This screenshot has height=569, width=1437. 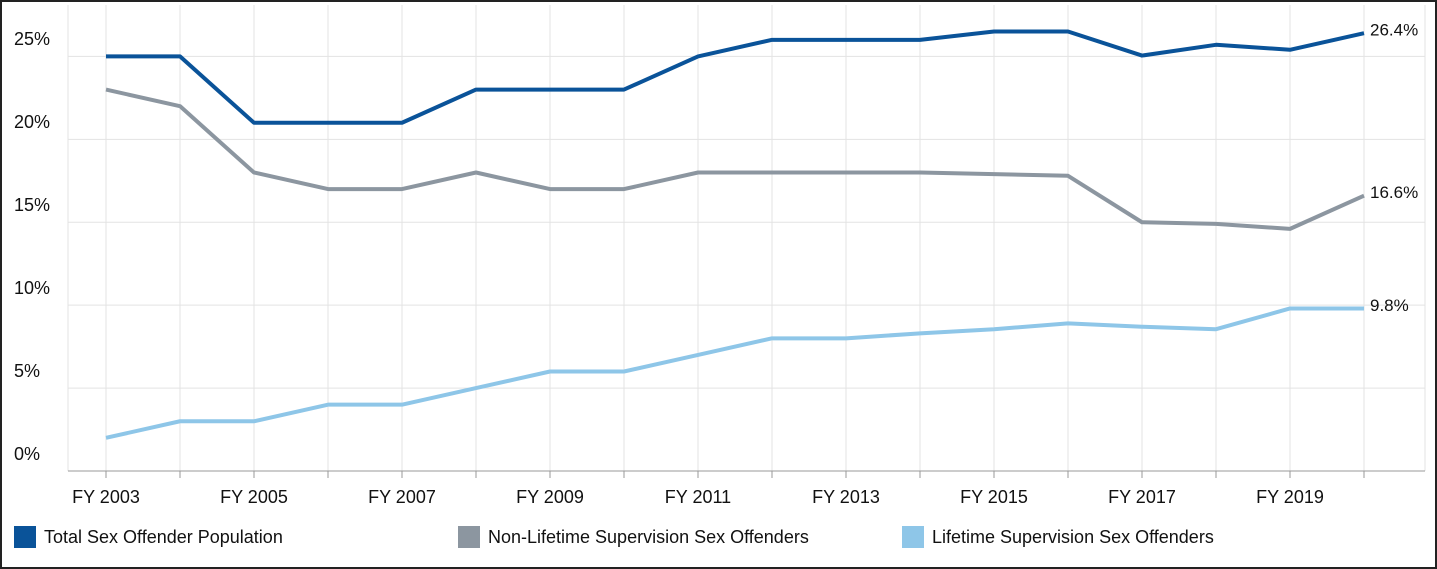 I want to click on x-tick-label: FY 2015, so click(x=994, y=497).